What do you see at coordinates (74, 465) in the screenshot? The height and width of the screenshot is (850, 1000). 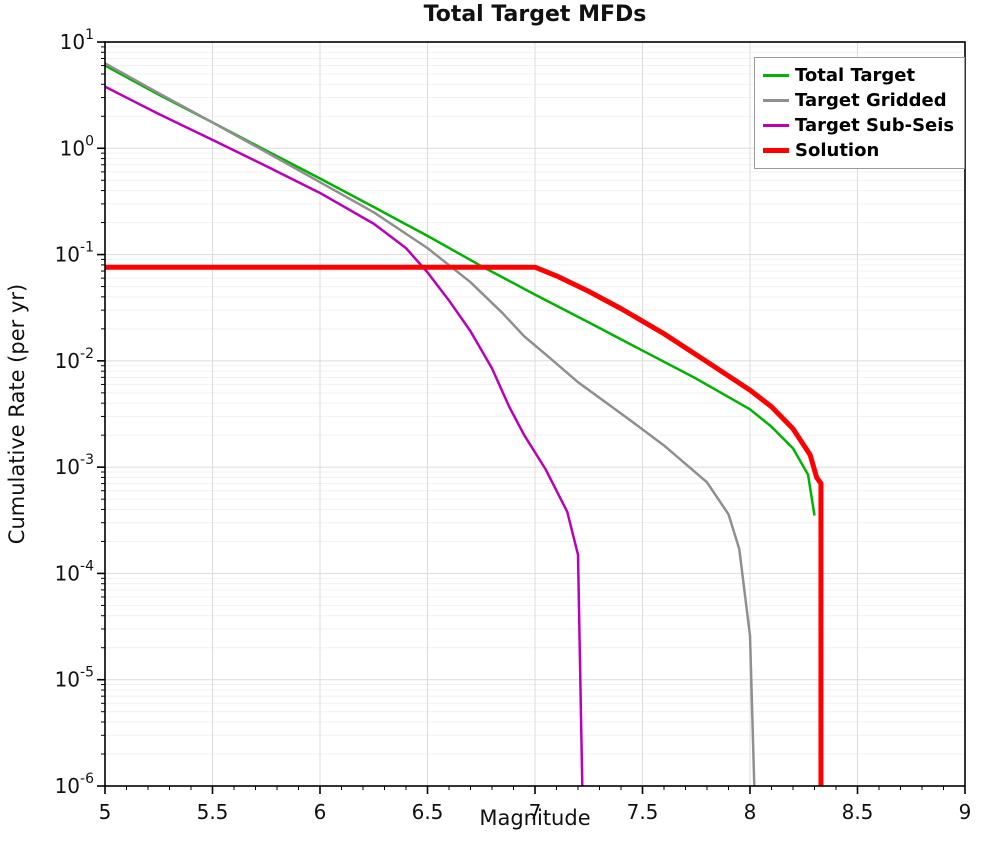 I see `y-tick-label: 10⁻³` at bounding box center [74, 465].